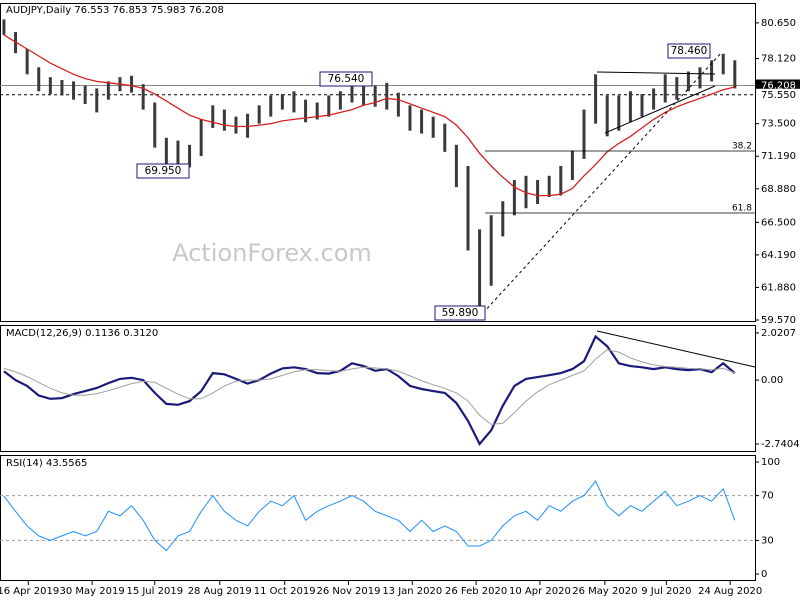  Describe the element at coordinates (778, 222) in the screenshot. I see `y-tick-label: 66.500` at that location.